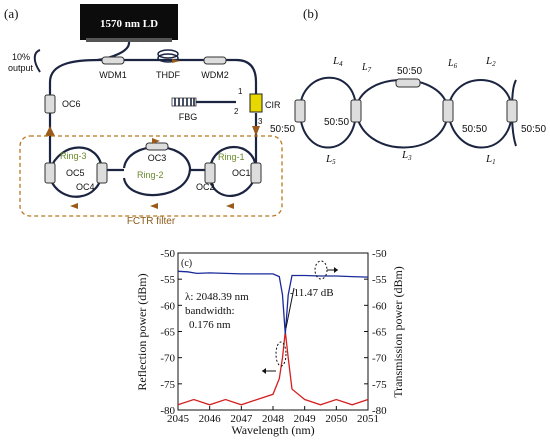  I want to click on oc1-coupler, so click(256, 173).